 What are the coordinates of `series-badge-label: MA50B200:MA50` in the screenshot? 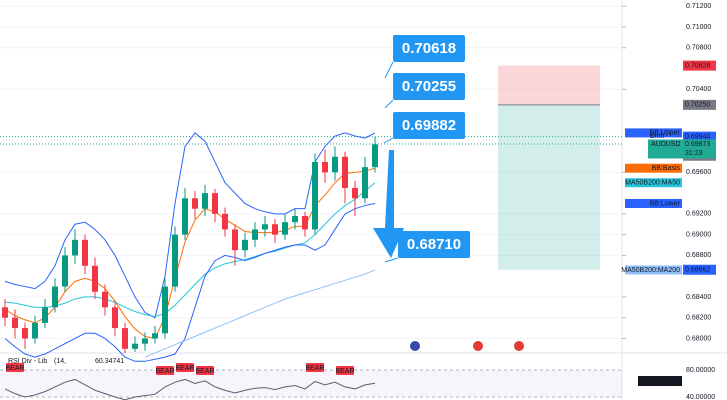 It's located at (652, 183).